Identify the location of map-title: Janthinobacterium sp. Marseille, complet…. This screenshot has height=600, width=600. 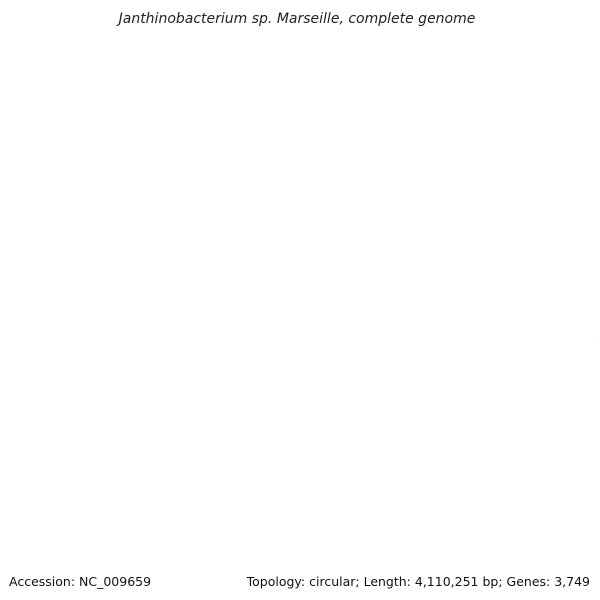
(296, 19).